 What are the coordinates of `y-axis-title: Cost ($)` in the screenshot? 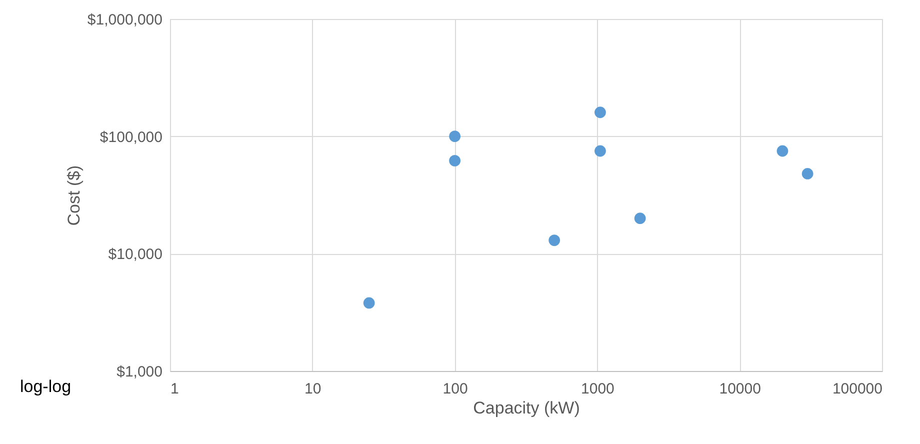 It's located at (74, 195).